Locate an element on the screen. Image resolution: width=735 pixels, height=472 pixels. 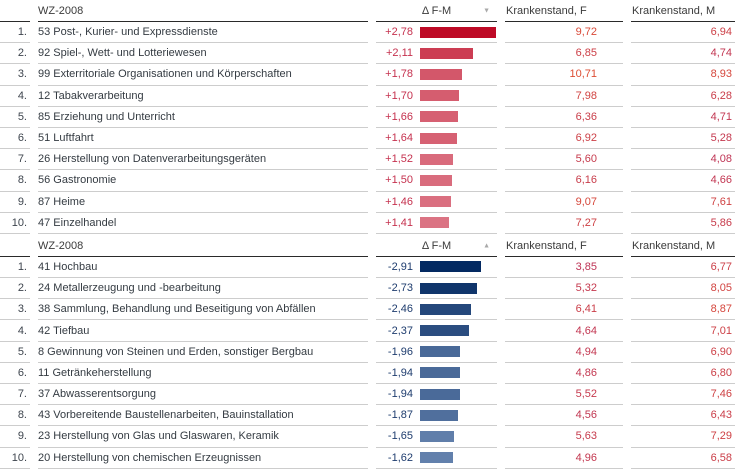
table-row: 8. 56 Gastronomie +1,50 6,16 4,66 is located at coordinates (367, 181).